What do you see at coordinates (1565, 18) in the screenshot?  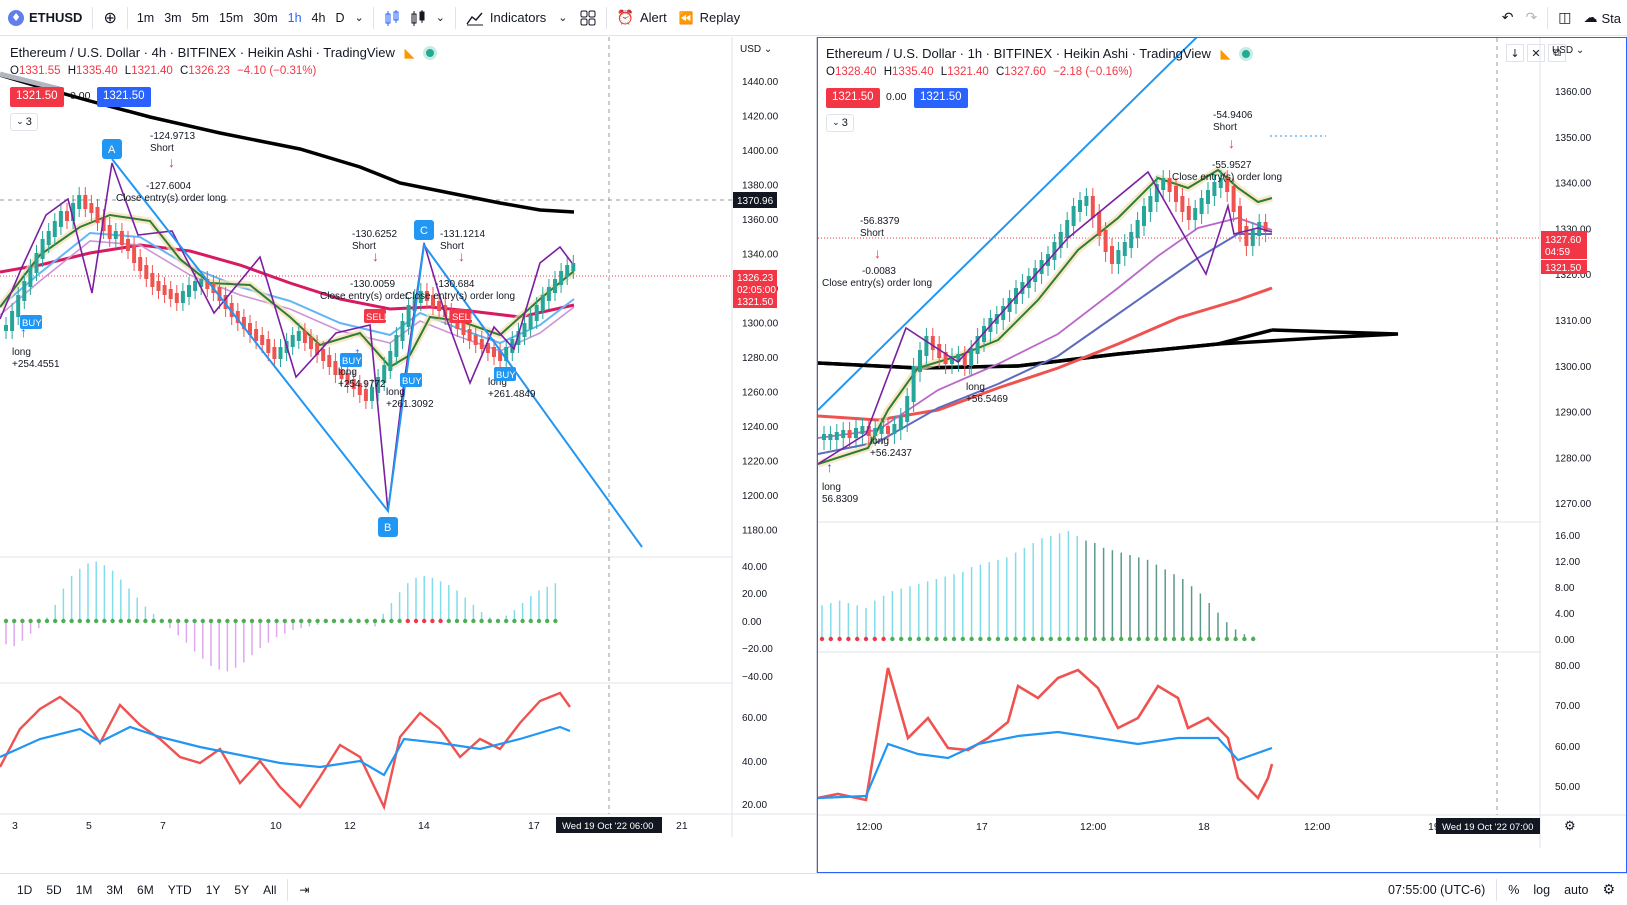 I see `layout-icon: ◫` at bounding box center [1565, 18].